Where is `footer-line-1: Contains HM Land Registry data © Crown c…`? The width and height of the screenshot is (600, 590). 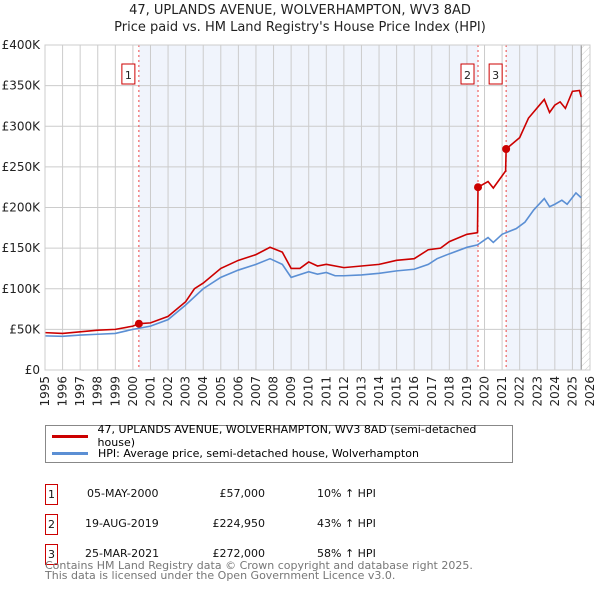
footer-line-1: Contains HM Land Registry data © Crown c… is located at coordinates (259, 565).